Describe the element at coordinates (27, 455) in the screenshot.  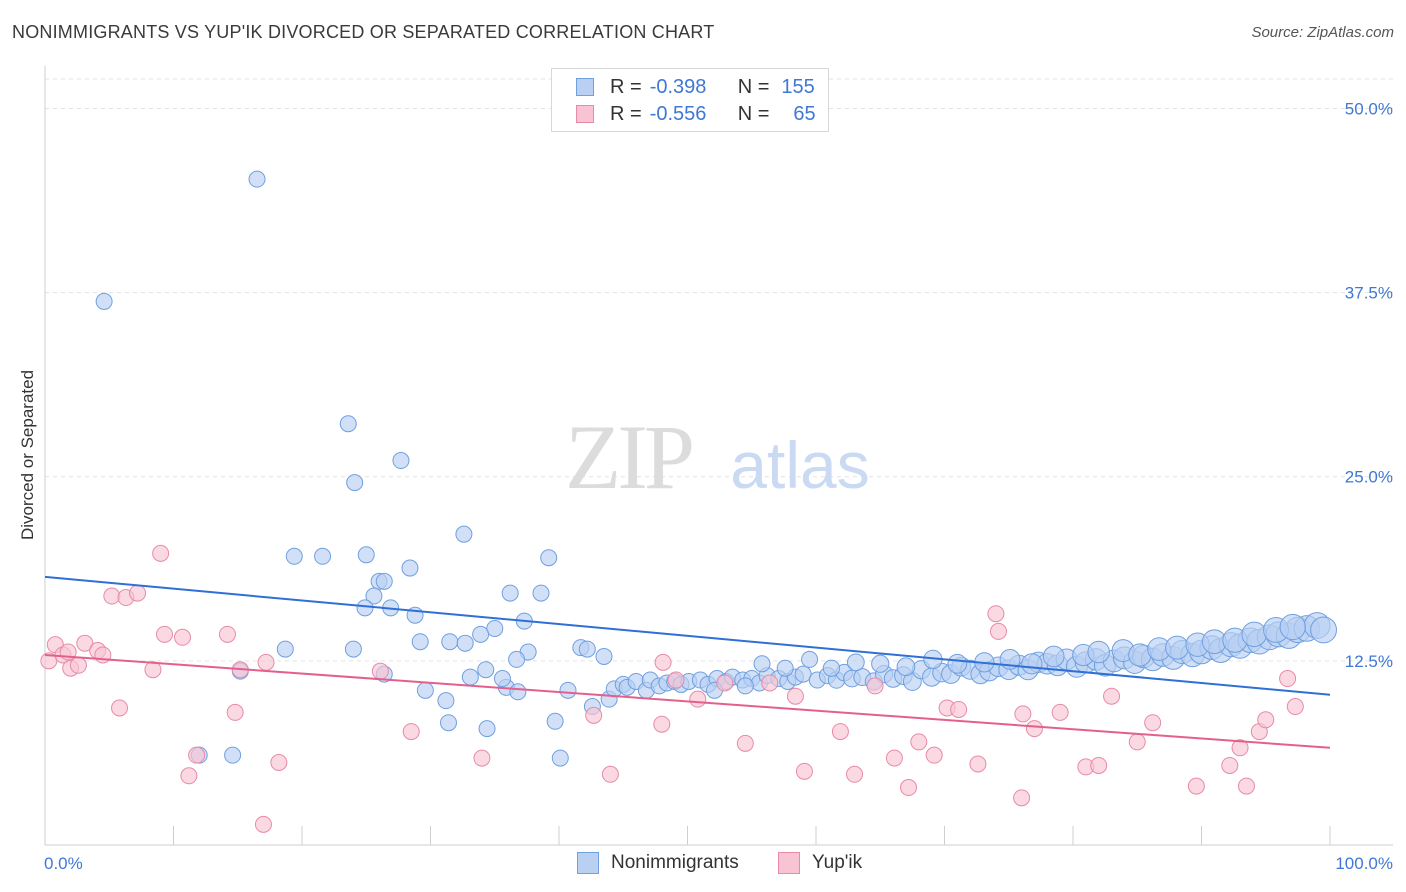
I see `y-axis-label: Divorced or Separated` at that location.